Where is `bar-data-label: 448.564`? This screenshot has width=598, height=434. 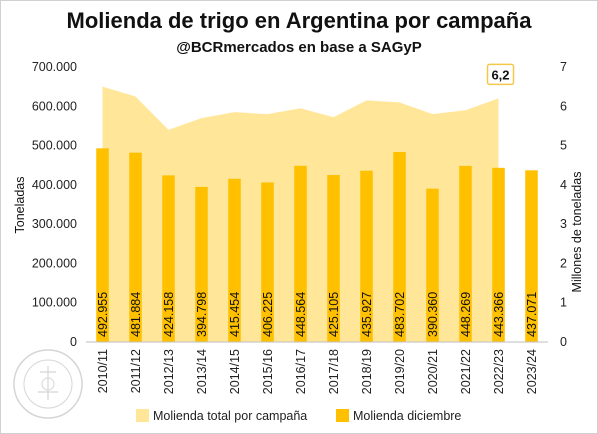 bar-data-label: 448.564 is located at coordinates (301, 314).